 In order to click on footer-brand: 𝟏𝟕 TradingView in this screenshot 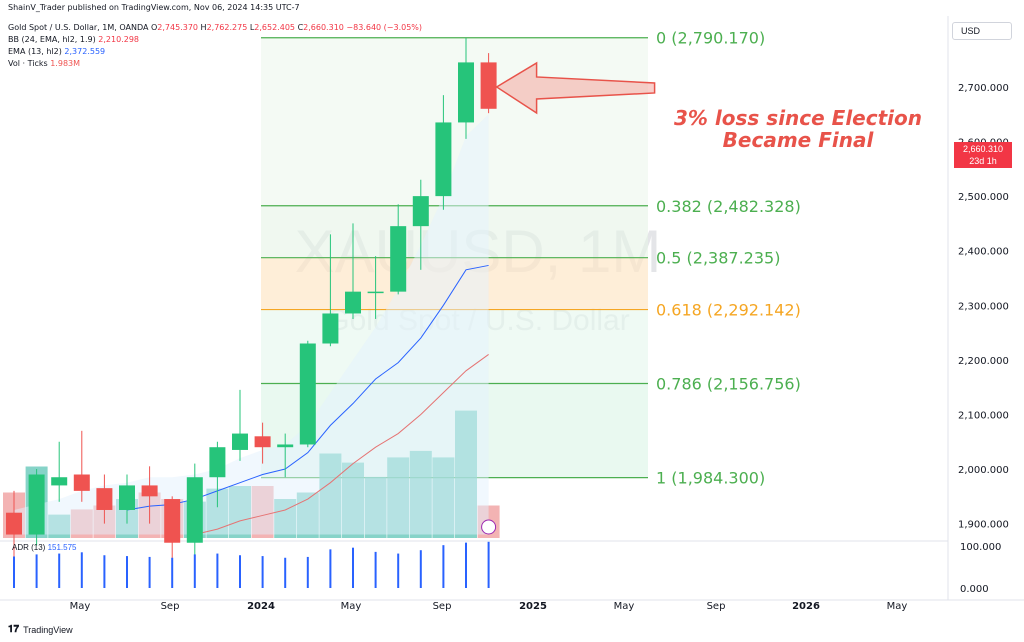, I will do `click(40, 629)`.